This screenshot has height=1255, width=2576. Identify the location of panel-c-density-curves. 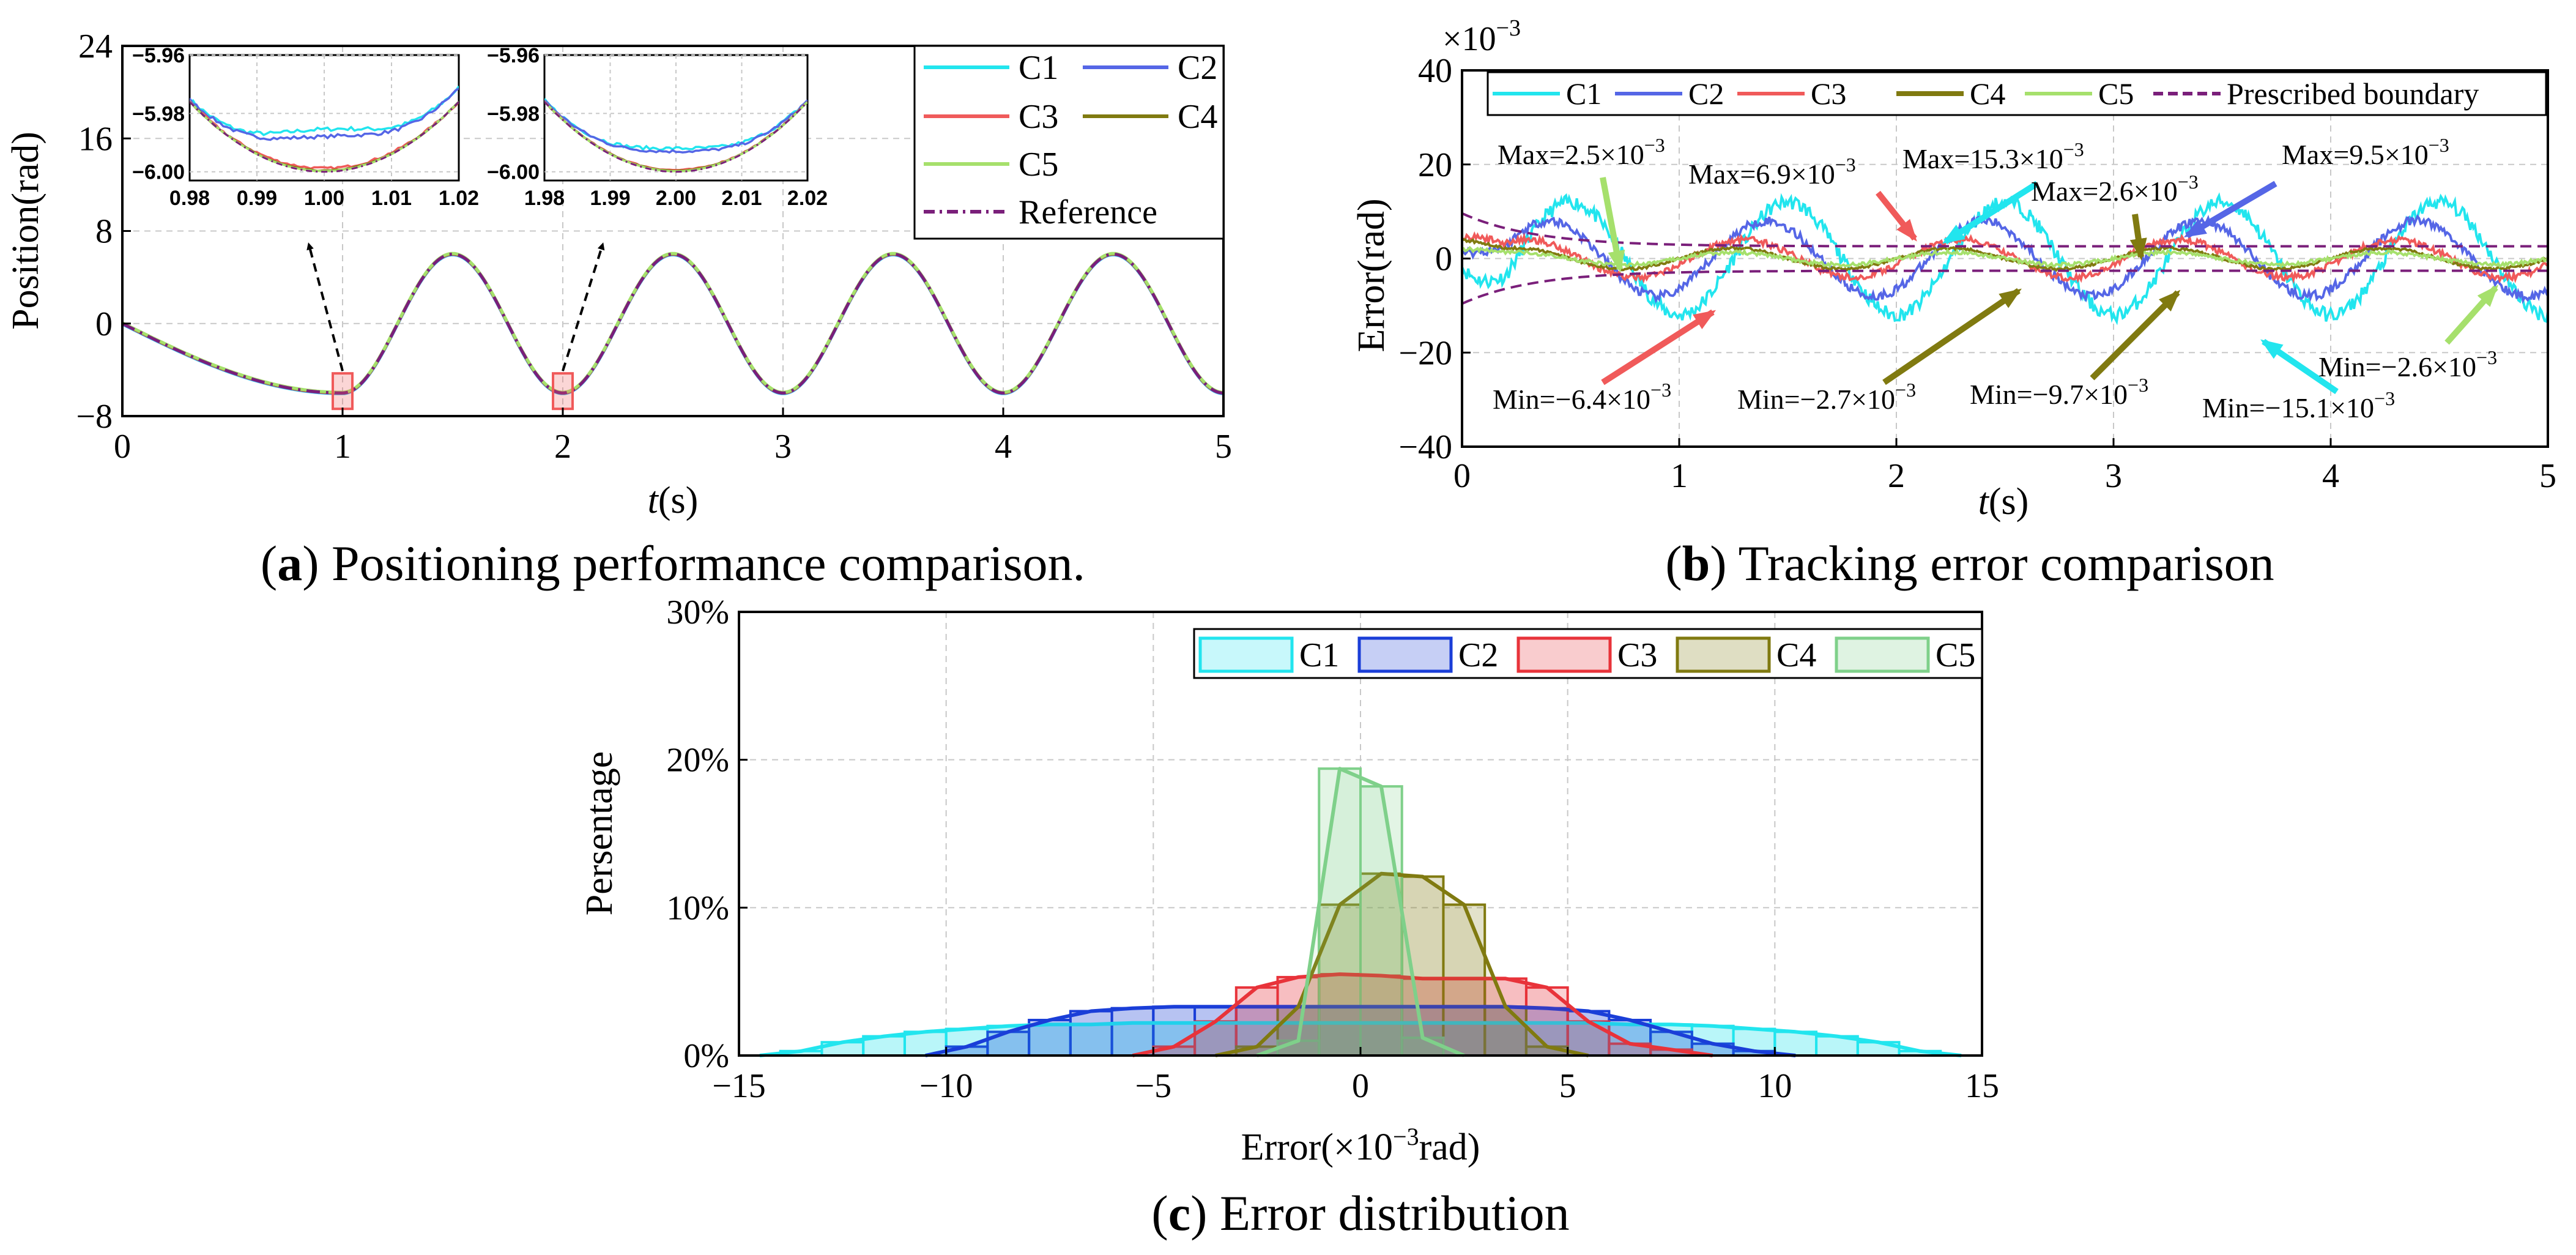
(1360, 912).